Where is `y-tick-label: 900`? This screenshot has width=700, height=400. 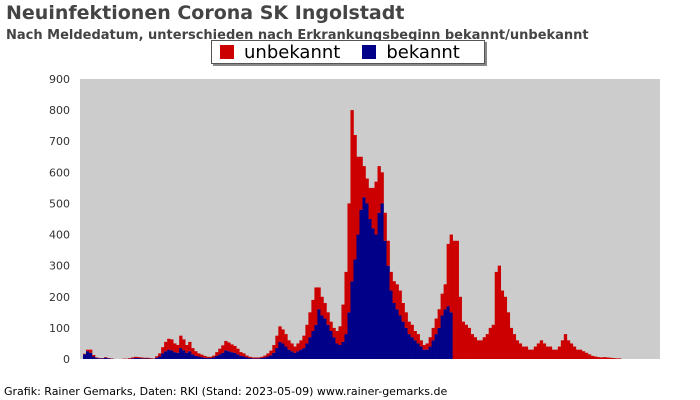 y-tick-label: 900 is located at coordinates (59, 79).